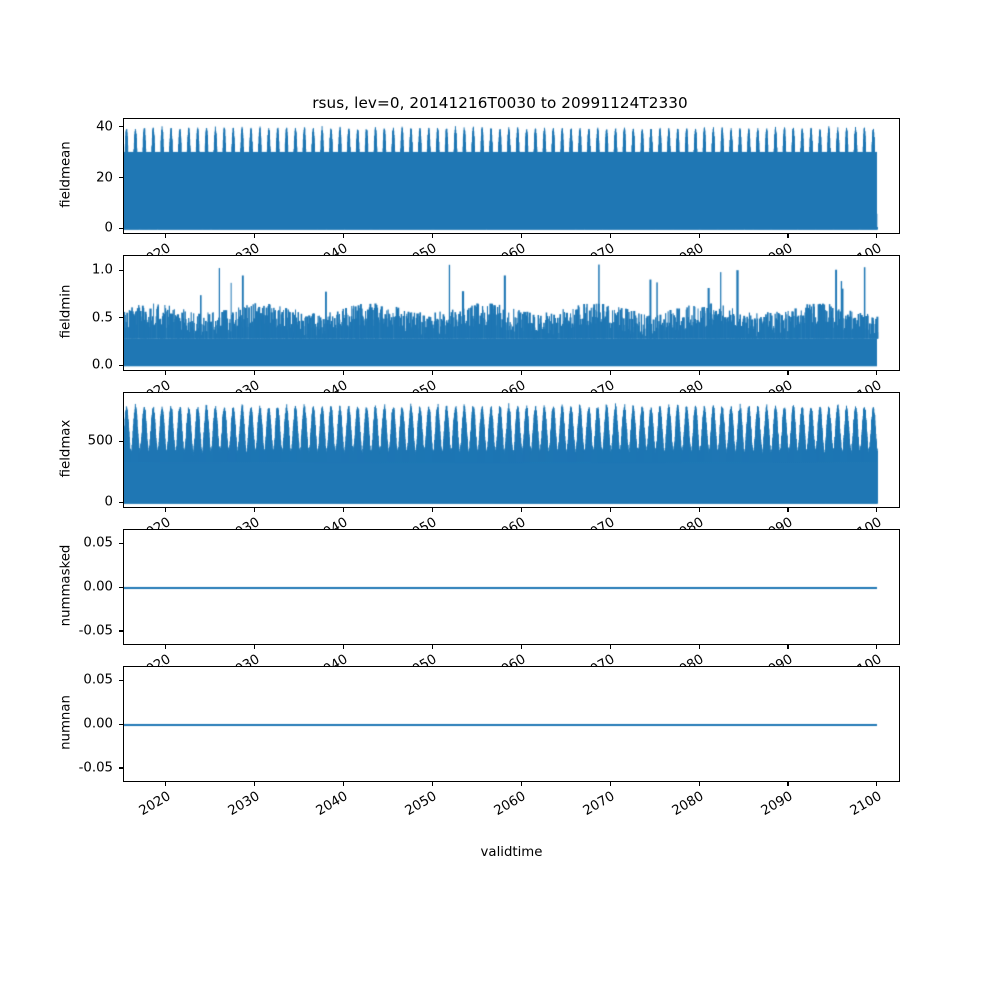 Image resolution: width=1000 pixels, height=1000 pixels. I want to click on series-plot-fieldmean, so click(511, 176).